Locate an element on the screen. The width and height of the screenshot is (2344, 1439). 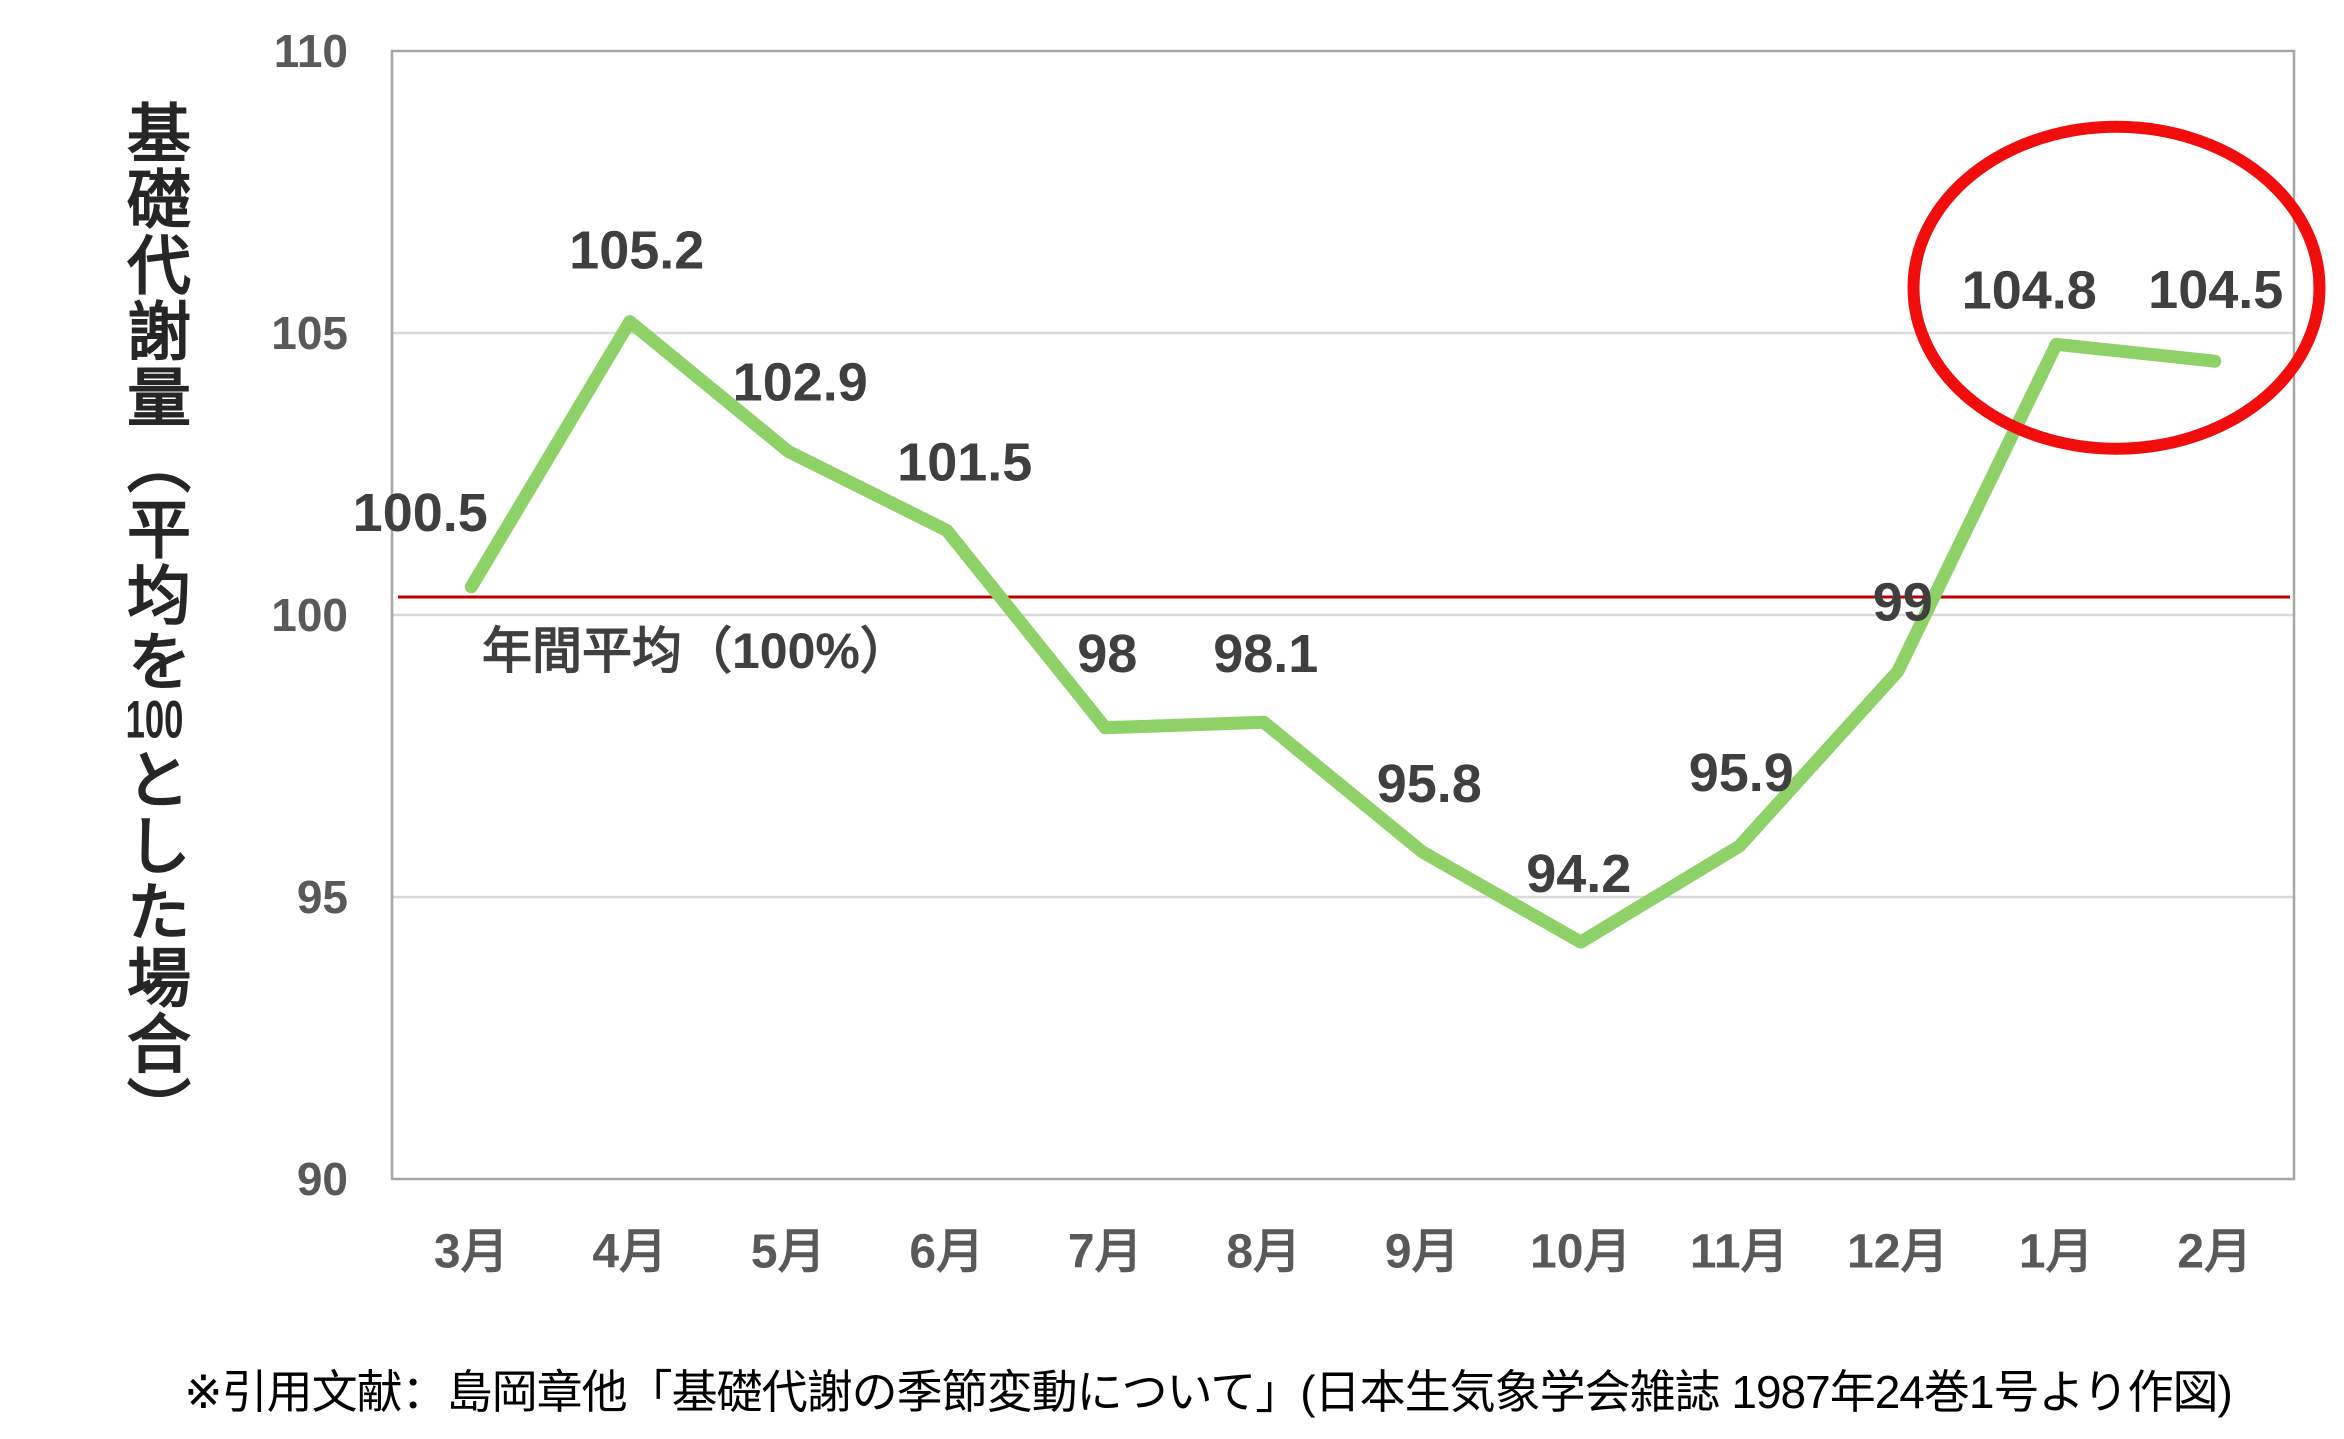
x-tick-4月: 4月 is located at coordinates (629, 1252).